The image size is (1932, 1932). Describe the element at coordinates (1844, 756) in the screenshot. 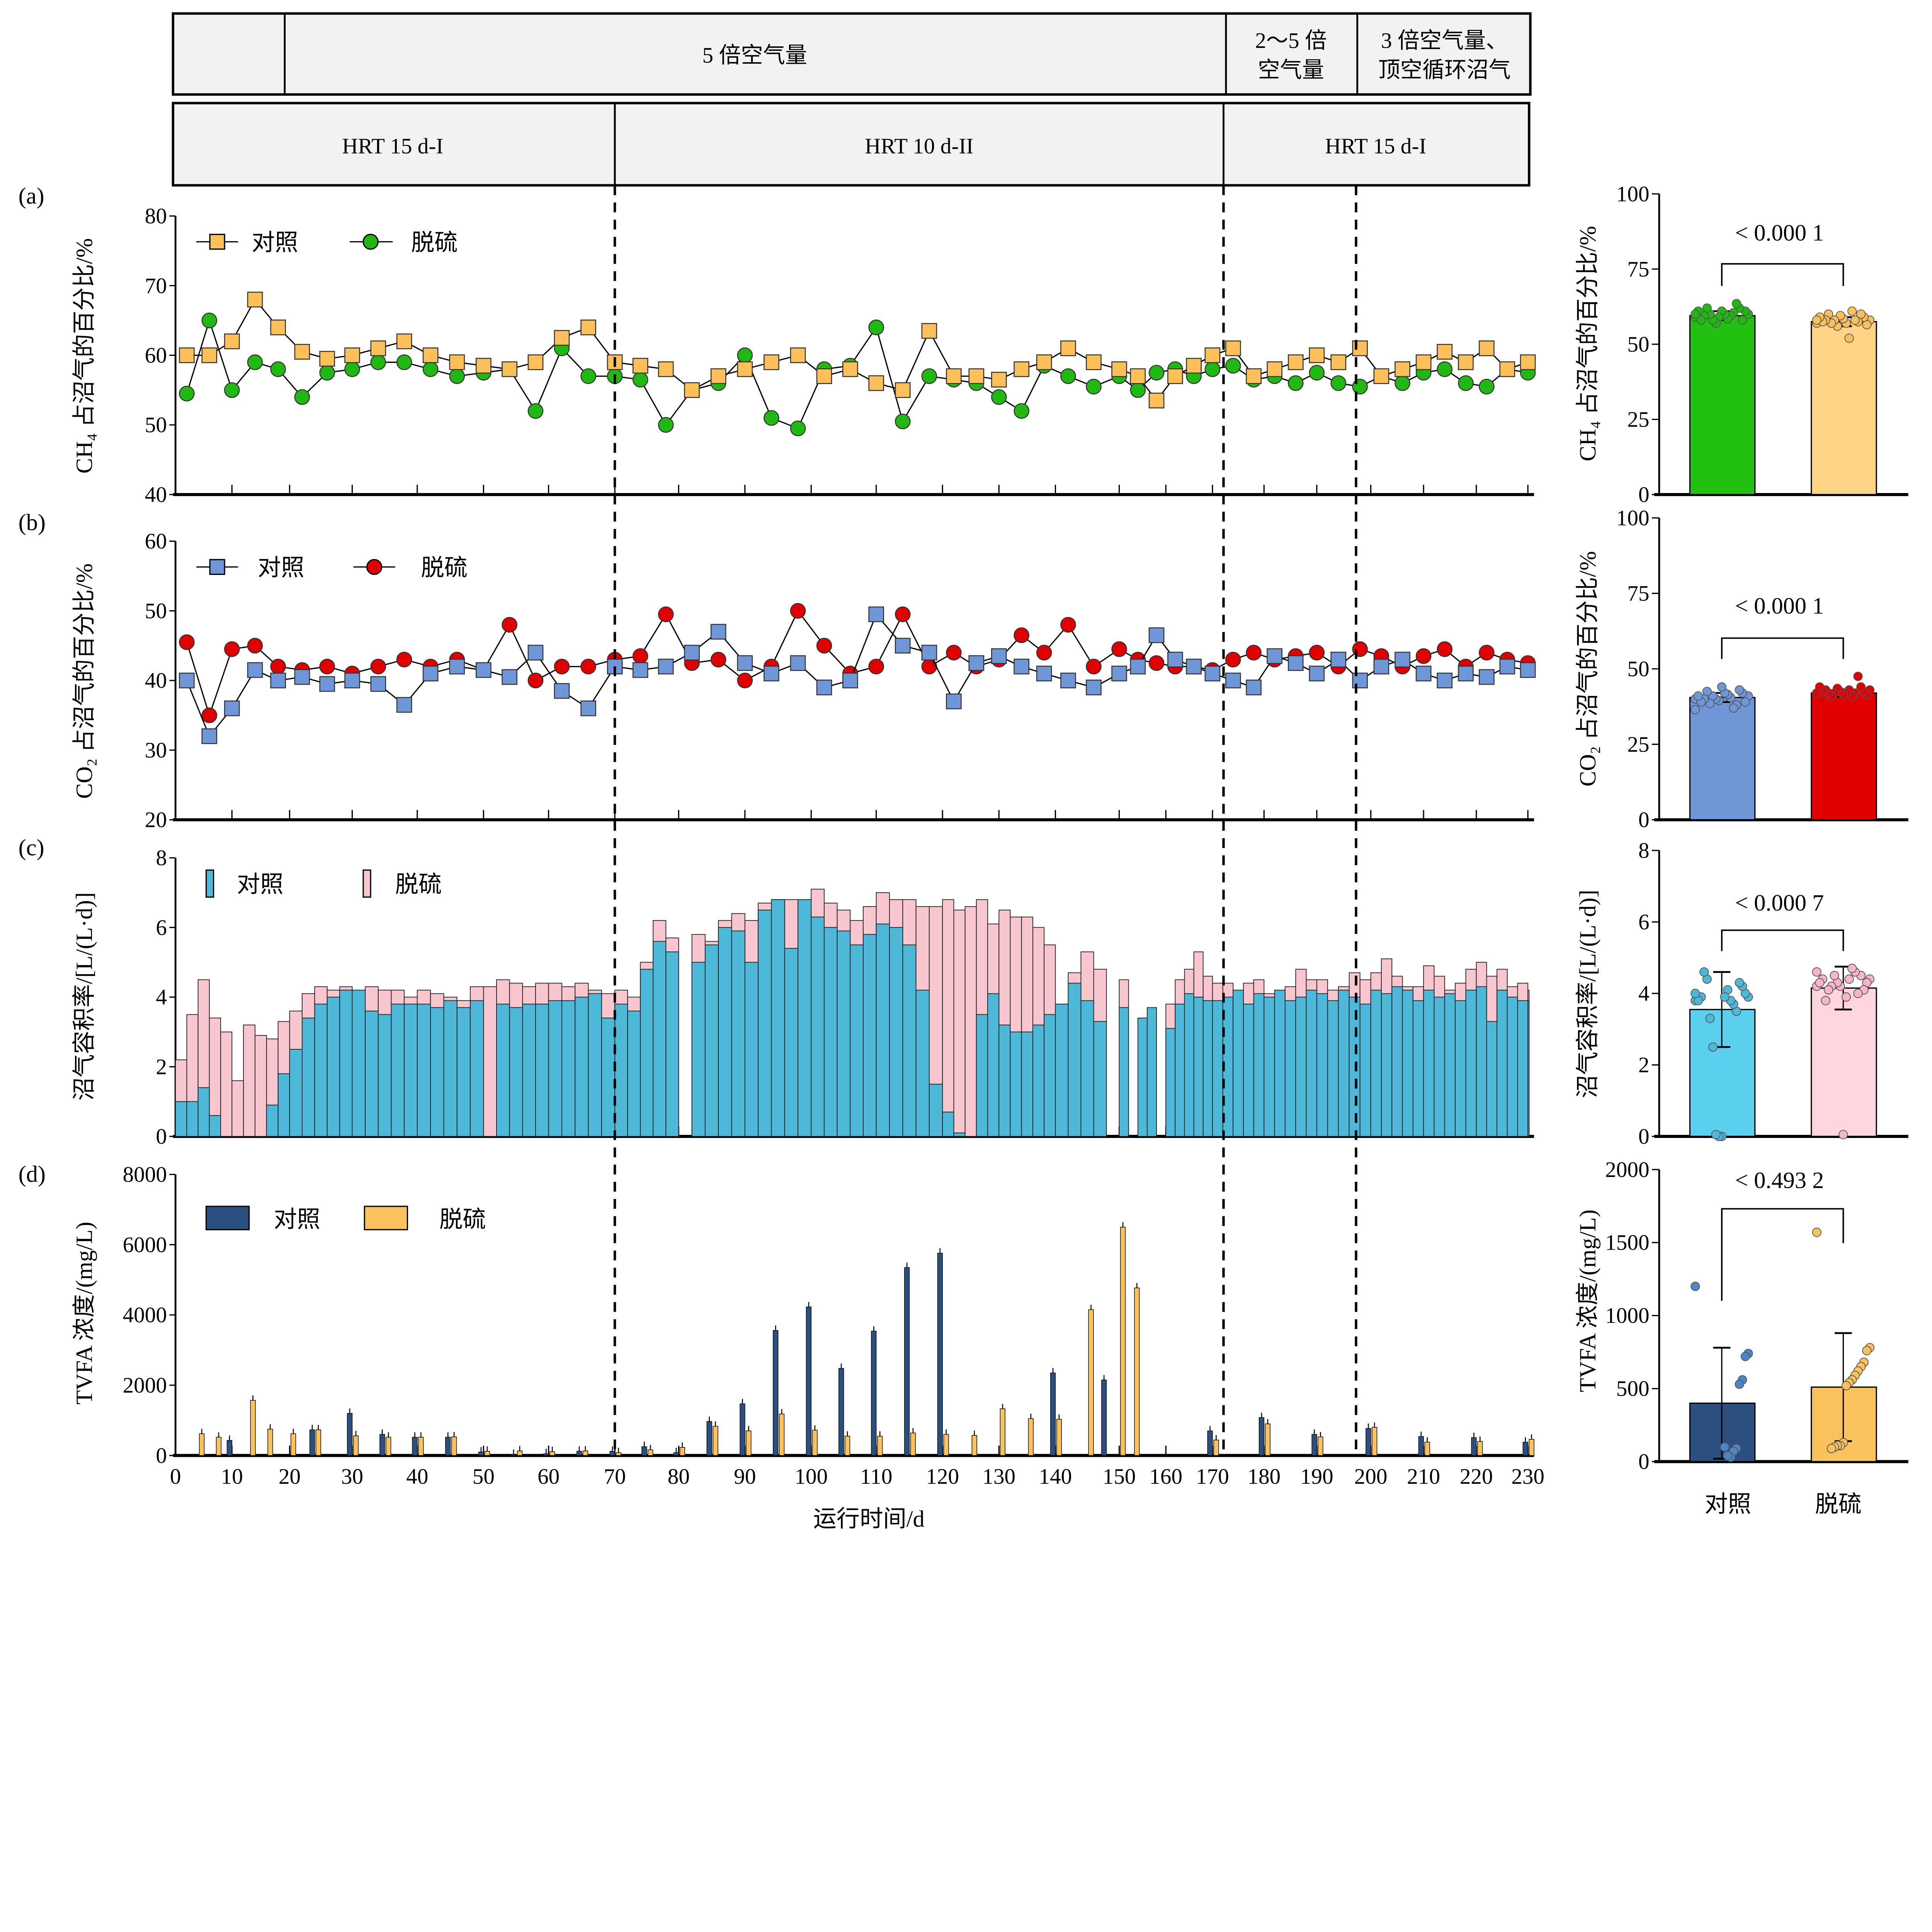

I see `mean-bar-脱硫` at that location.